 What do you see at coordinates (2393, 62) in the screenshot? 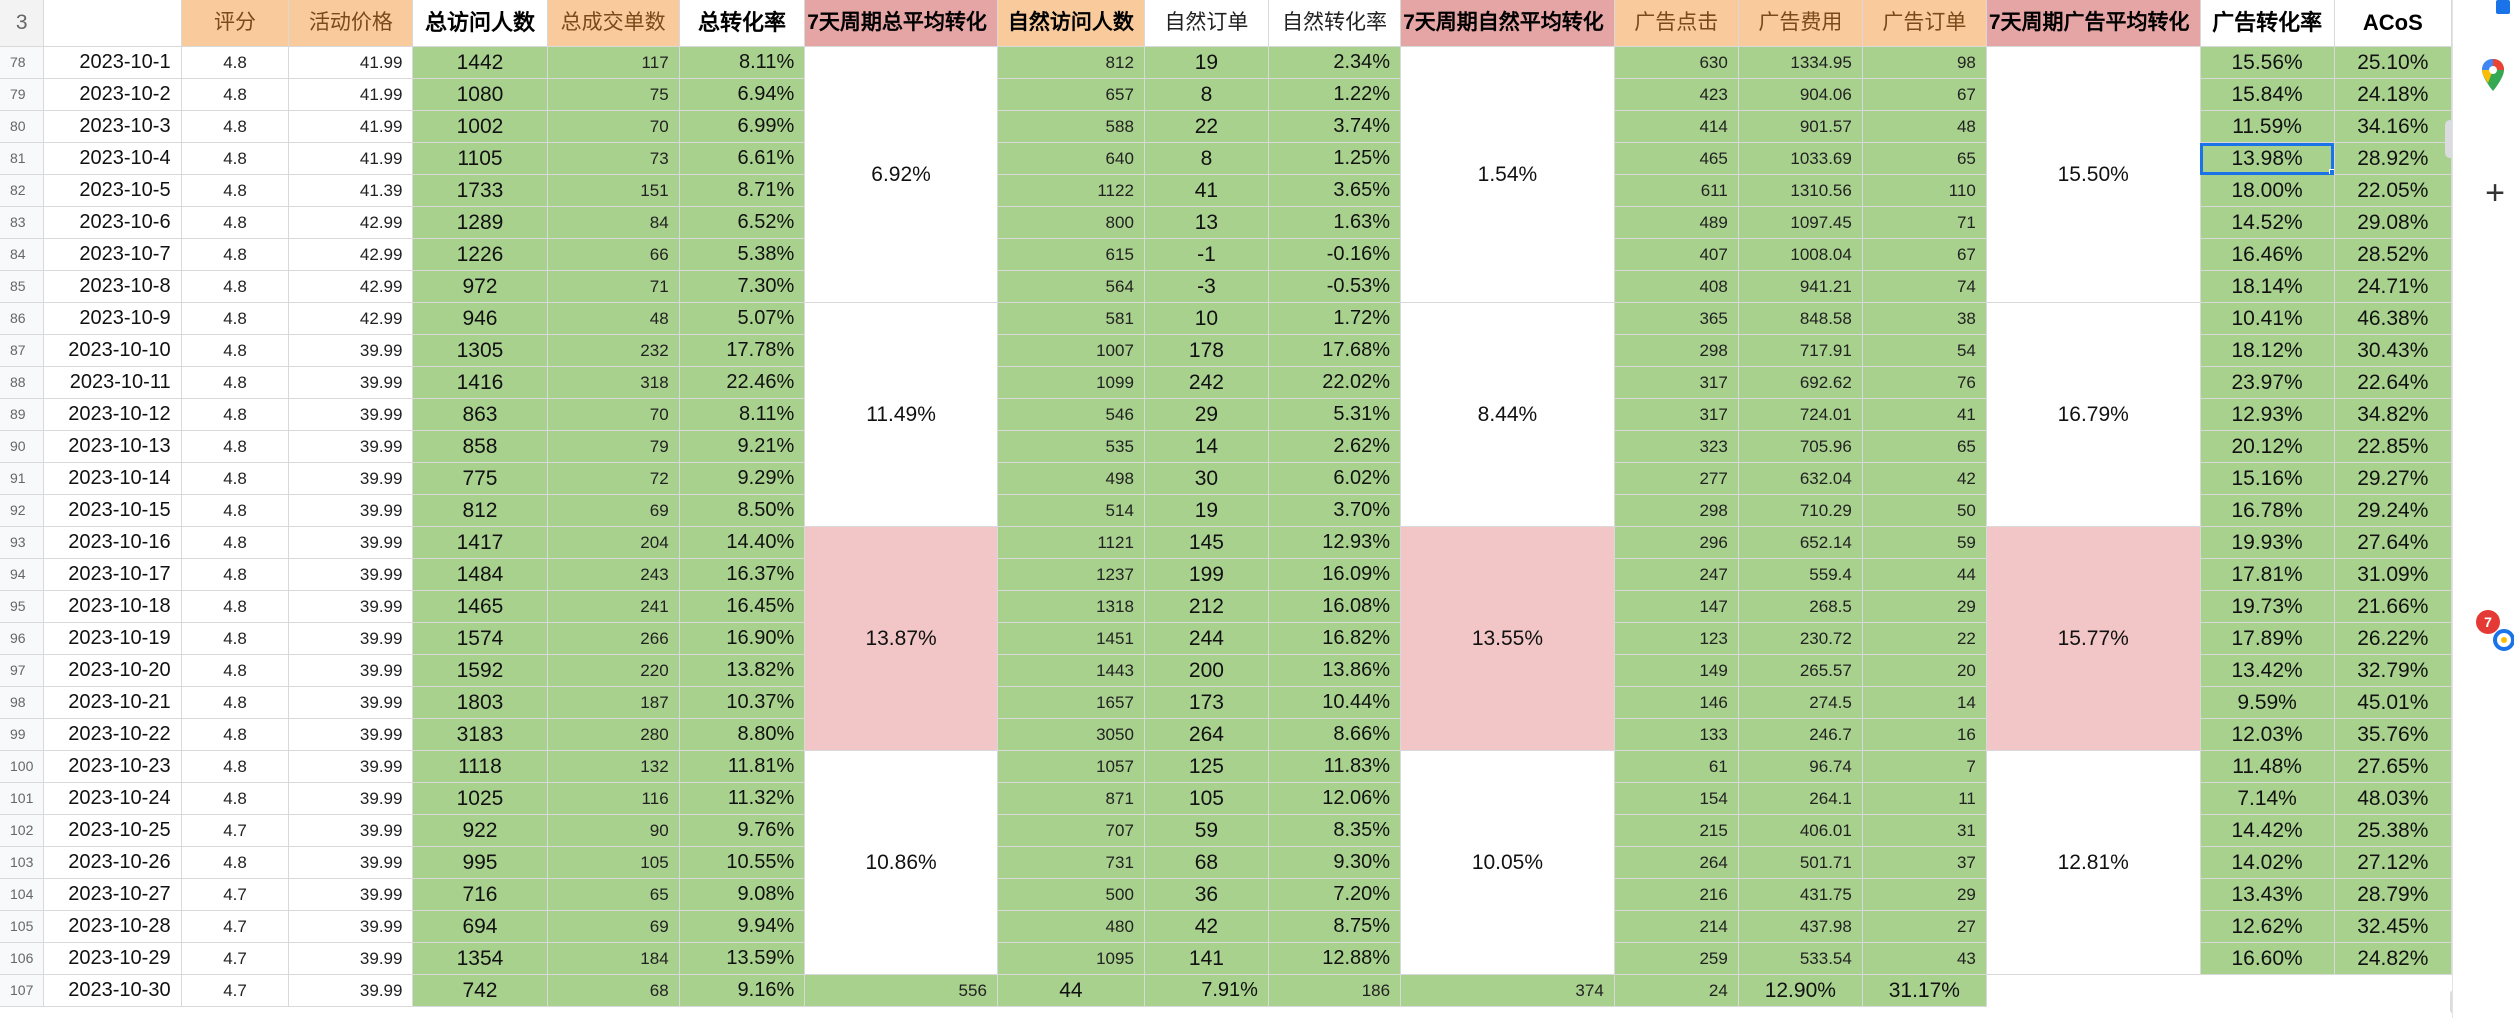
I see `cell-acos: 25.10%` at bounding box center [2393, 62].